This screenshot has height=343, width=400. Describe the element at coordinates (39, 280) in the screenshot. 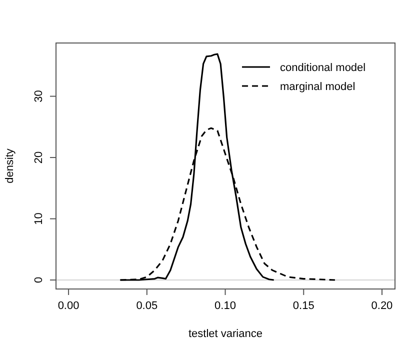

I see `y-tick-label: 0` at that location.